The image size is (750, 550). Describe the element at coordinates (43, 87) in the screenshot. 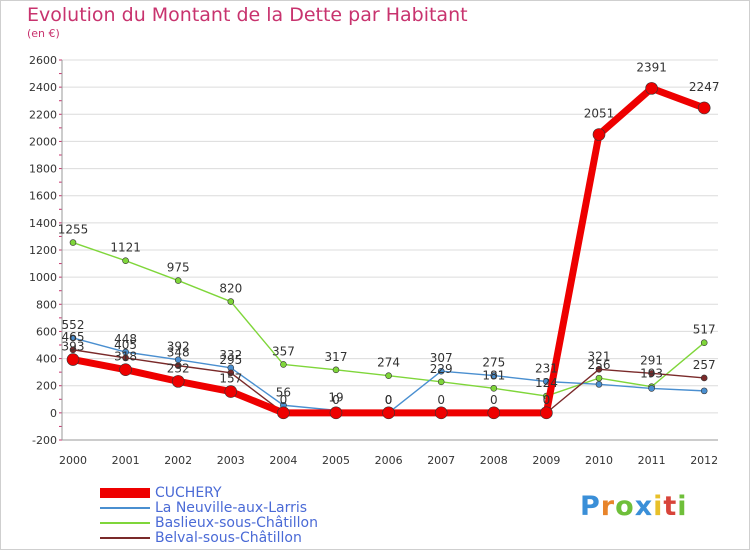

I see `y-tick-label: 2400` at that location.